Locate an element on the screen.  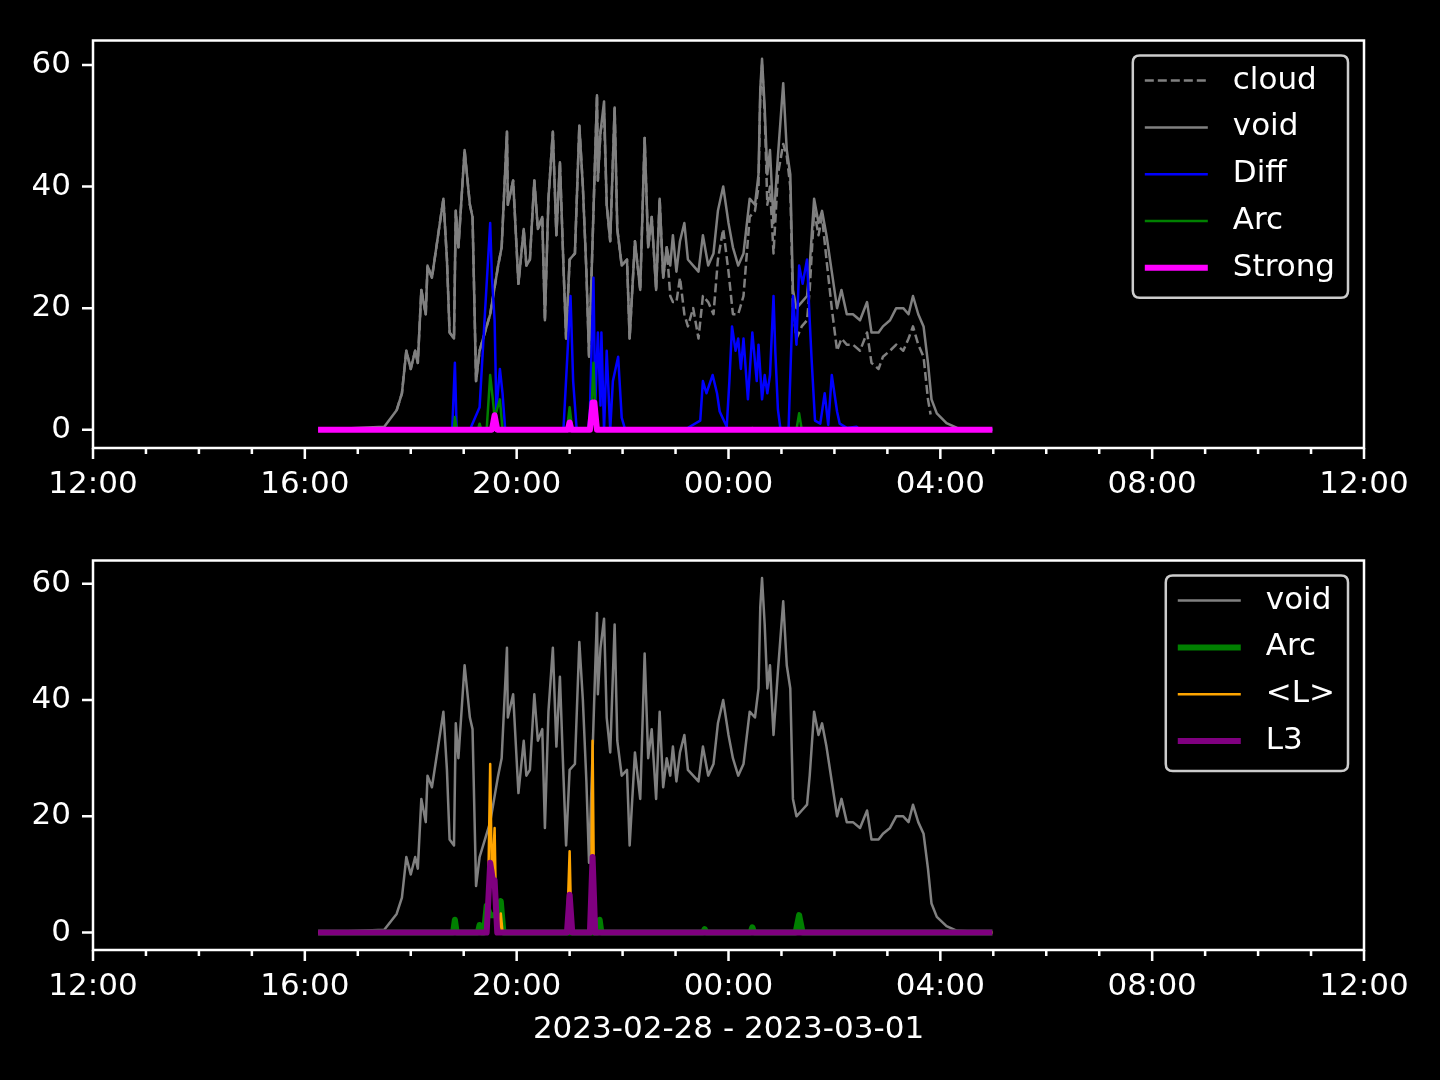
legend-label: Strong is located at coordinates (1284, 264).